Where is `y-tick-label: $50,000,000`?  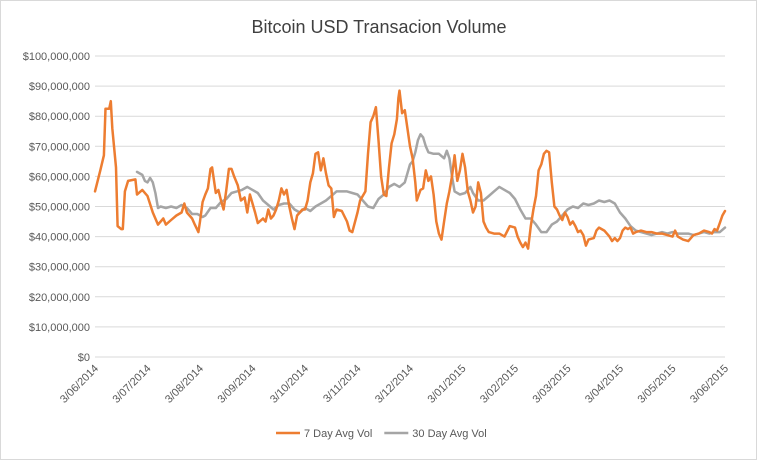 y-tick-label: $50,000,000 is located at coordinates (59, 208).